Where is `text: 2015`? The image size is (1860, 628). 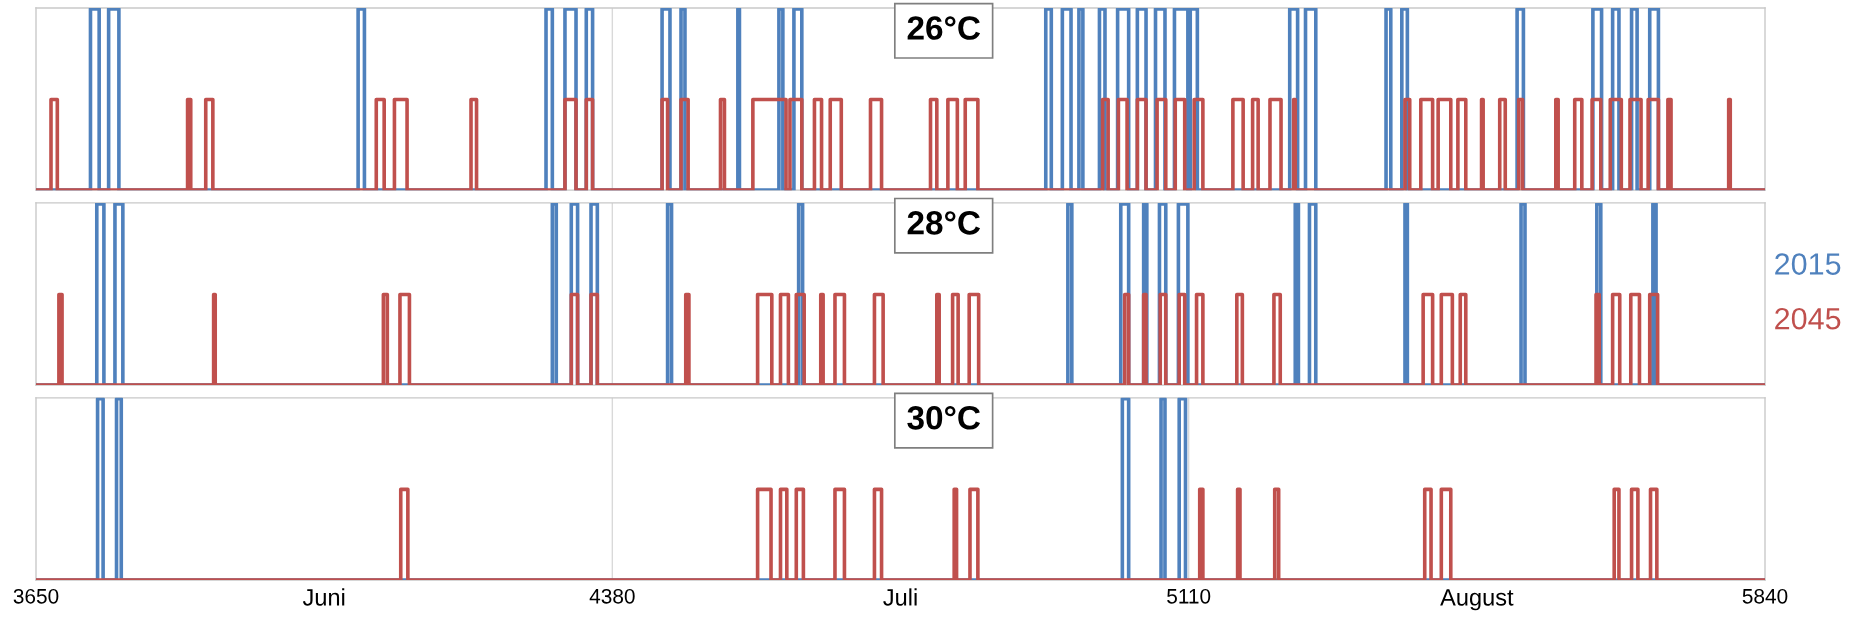 text: 2015 is located at coordinates (1808, 264).